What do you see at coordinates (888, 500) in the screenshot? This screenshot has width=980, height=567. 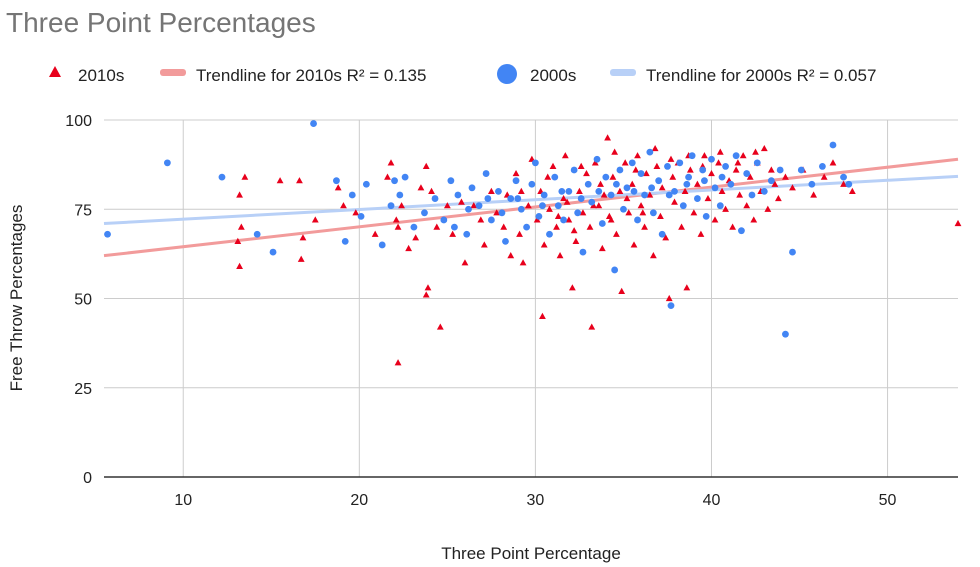 I see `x-tick-label: 50` at bounding box center [888, 500].